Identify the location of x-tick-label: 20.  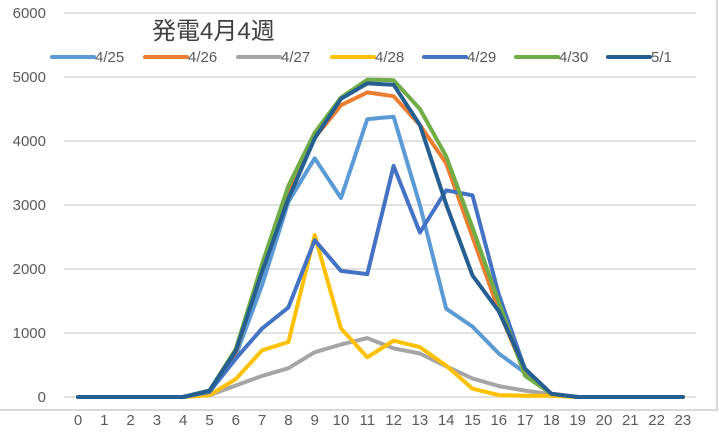
(604, 420).